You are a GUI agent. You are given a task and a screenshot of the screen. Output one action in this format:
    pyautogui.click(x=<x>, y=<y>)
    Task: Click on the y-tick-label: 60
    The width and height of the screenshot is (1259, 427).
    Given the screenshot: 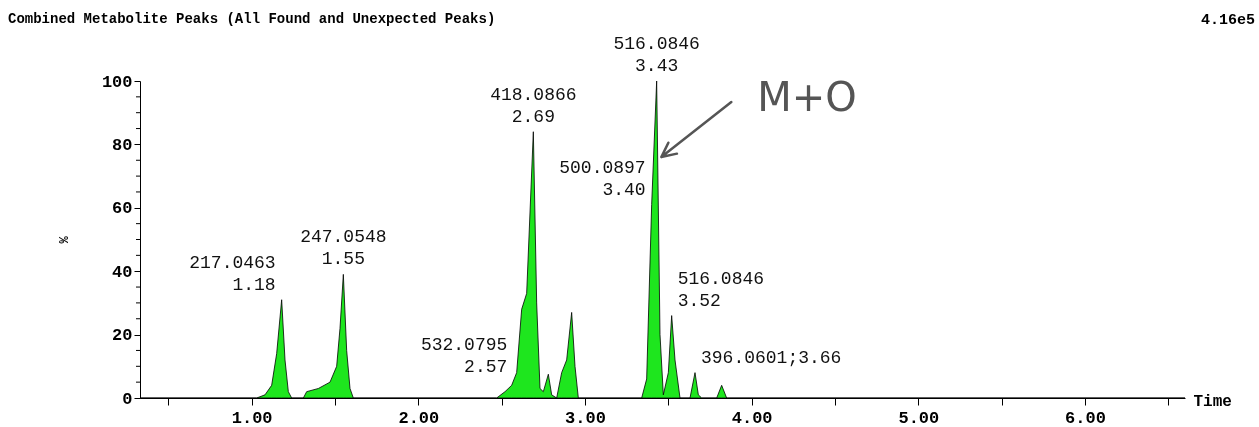 What is the action you would take?
    pyautogui.click(x=122, y=209)
    